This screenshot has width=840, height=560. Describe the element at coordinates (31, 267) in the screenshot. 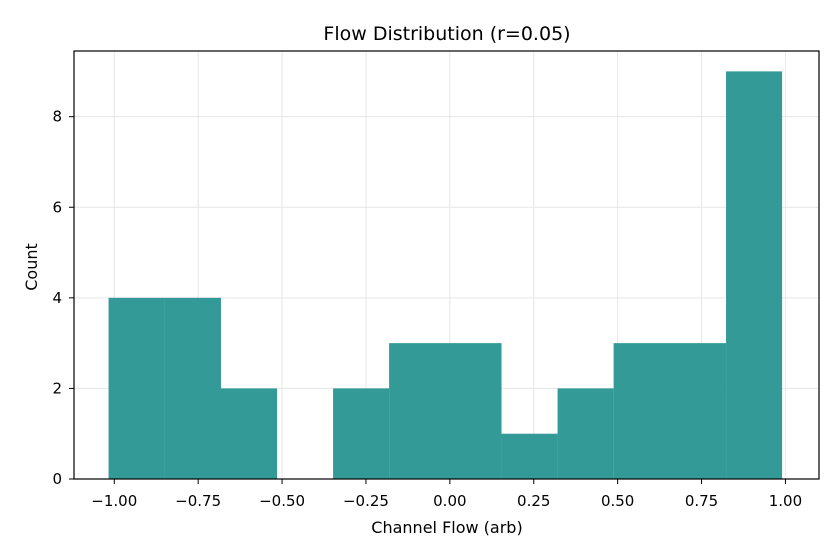

I see `y-axis-label: Count` at that location.